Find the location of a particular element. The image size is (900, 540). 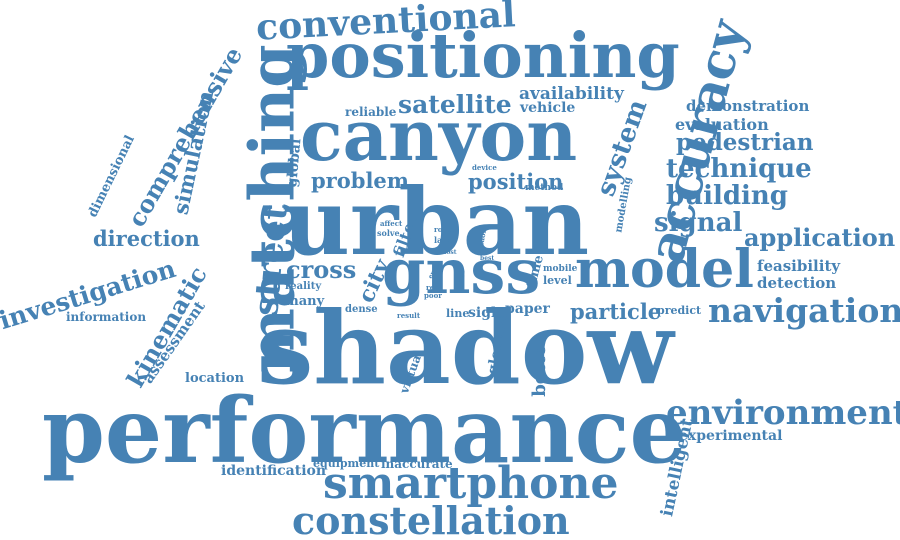

word-performance: performance is located at coordinates (364, 431).